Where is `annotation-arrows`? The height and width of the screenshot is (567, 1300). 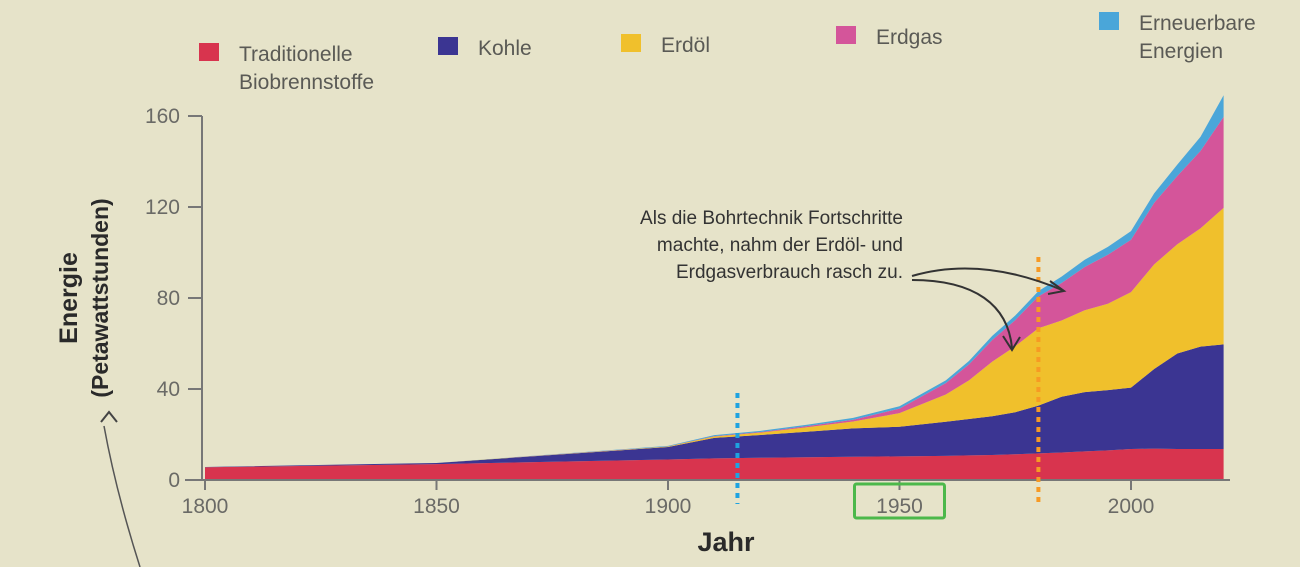 annotation-arrows is located at coordinates (989, 309).